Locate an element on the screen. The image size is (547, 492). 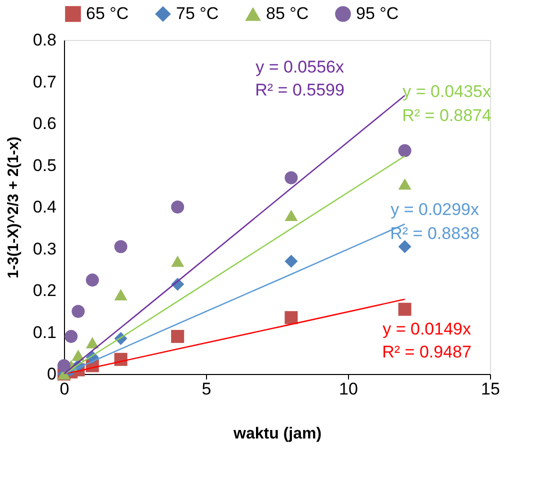
legend-label: 85 °C is located at coordinates (287, 13).